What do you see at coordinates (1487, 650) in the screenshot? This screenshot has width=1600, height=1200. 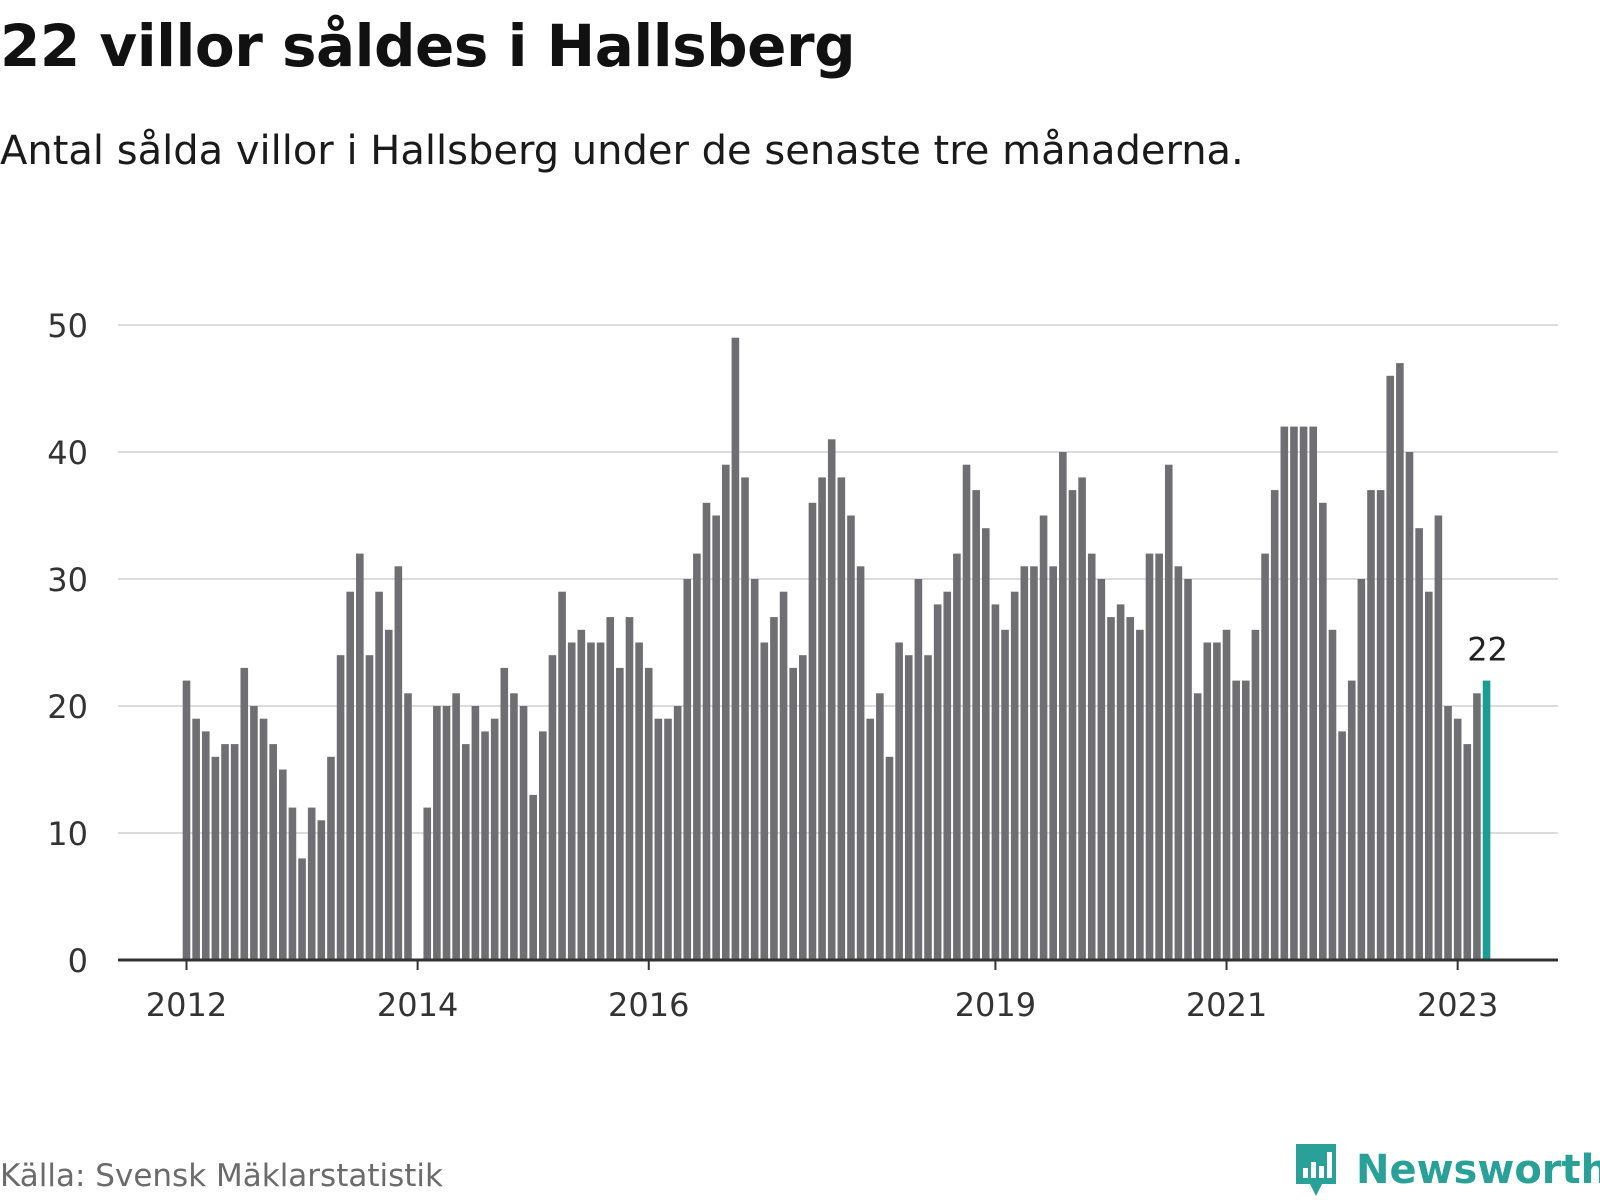 I see `highlight-value-label: 22` at bounding box center [1487, 650].